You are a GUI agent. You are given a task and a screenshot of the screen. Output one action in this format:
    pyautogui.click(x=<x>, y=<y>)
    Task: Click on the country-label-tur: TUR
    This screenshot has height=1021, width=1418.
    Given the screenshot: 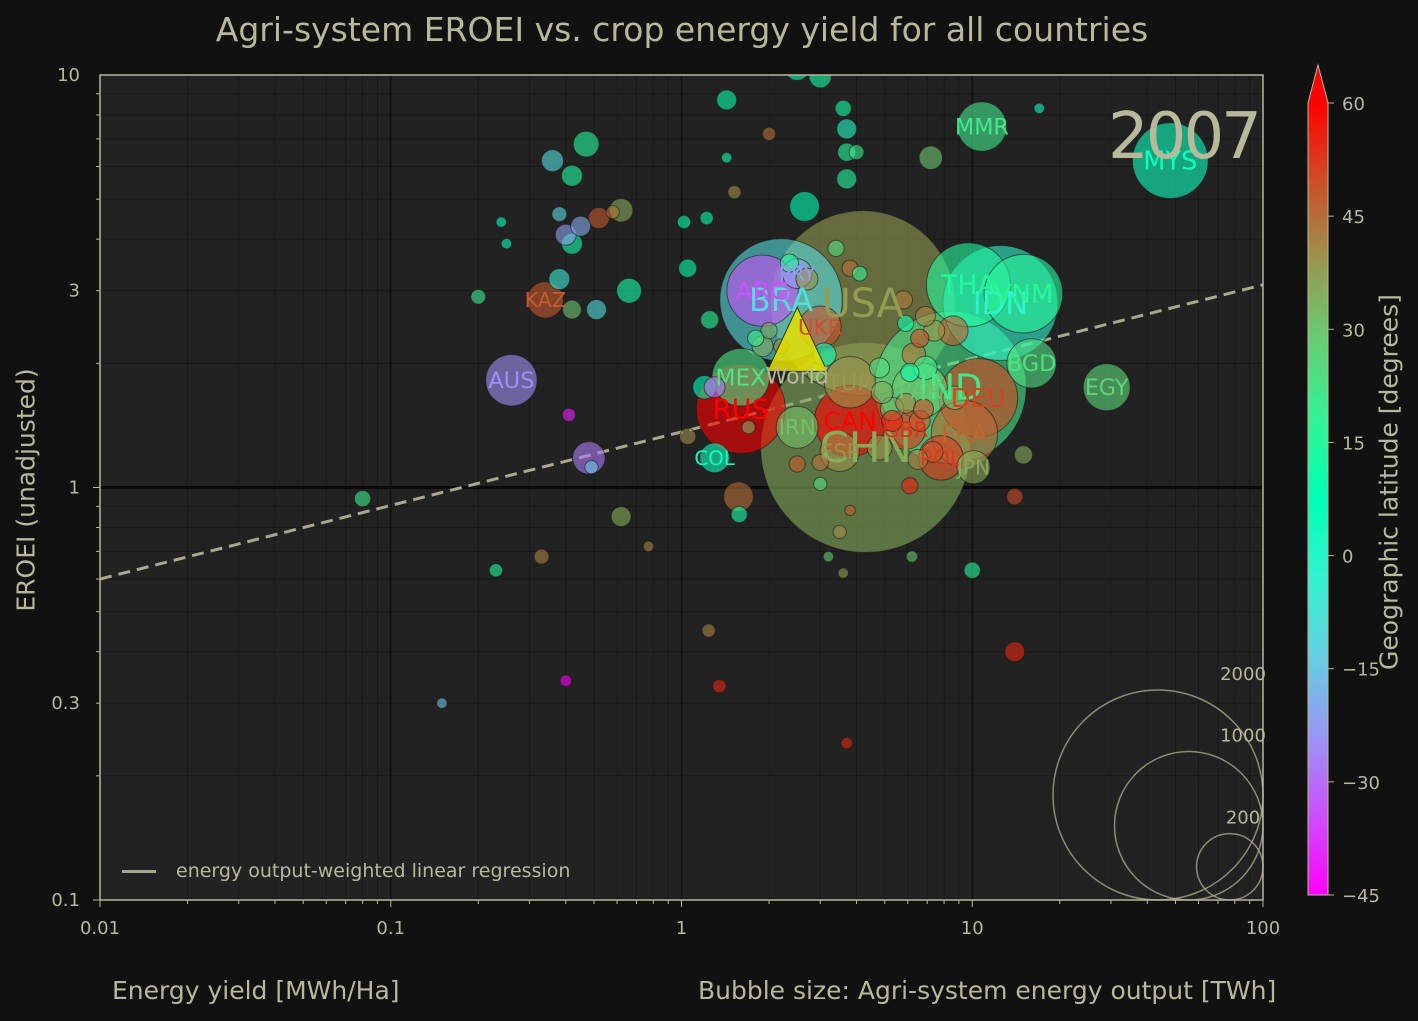 What is the action you would take?
    pyautogui.click(x=849, y=383)
    